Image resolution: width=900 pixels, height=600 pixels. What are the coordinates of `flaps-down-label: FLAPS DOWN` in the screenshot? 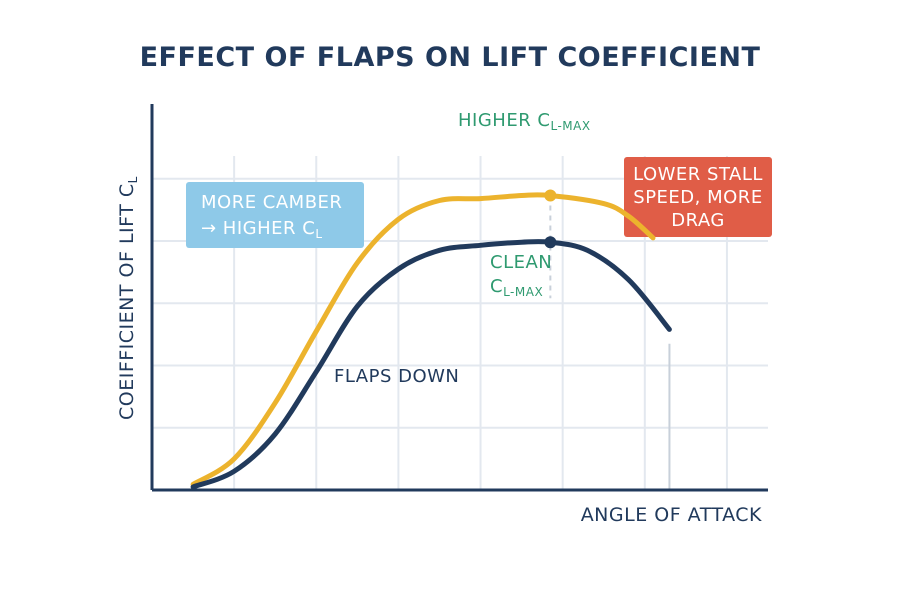 It's located at (396, 376).